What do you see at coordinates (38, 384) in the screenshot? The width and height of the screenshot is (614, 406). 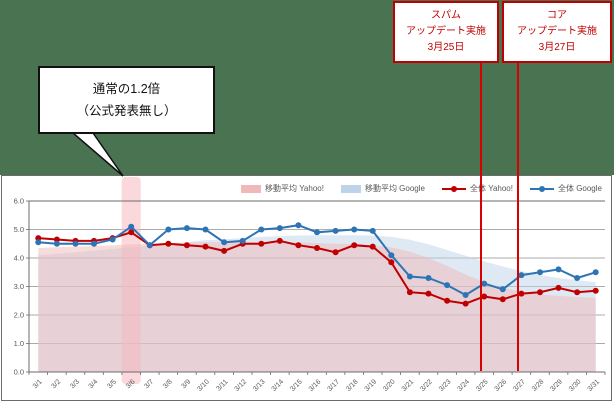 I see `x-tick-label: 3/1` at bounding box center [38, 384].